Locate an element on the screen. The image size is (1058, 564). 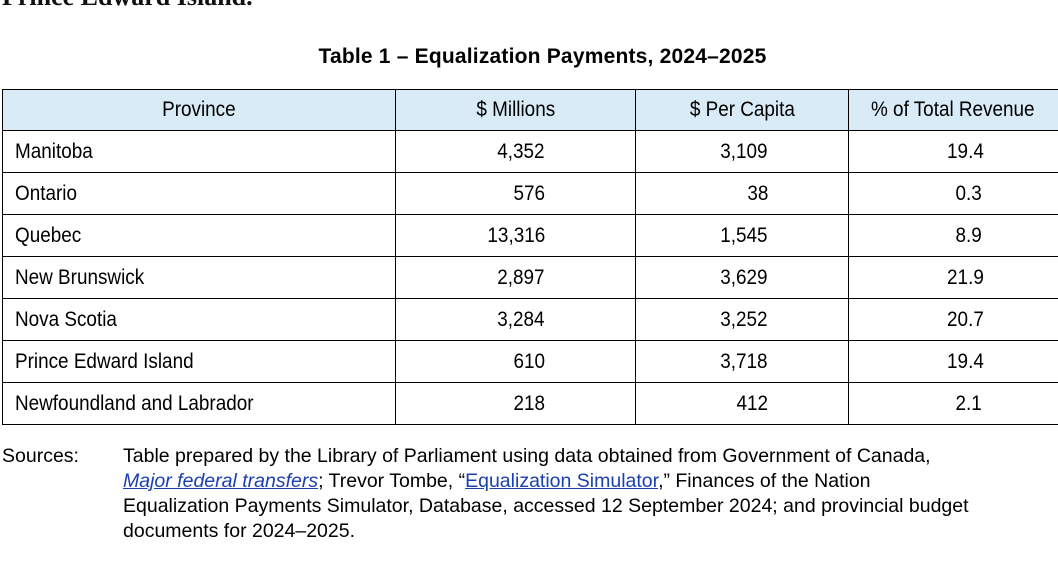
province-cell: Manitoba is located at coordinates (199, 151).